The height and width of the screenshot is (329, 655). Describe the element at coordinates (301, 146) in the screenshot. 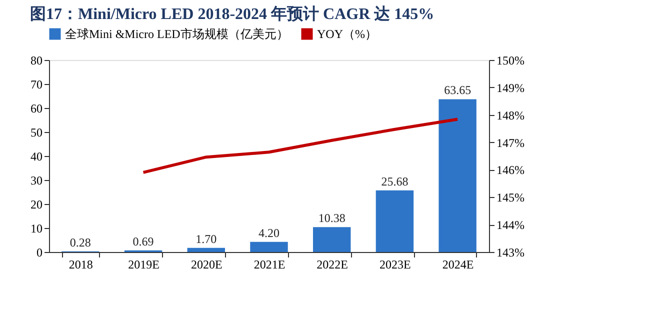

I see `line-series` at that location.